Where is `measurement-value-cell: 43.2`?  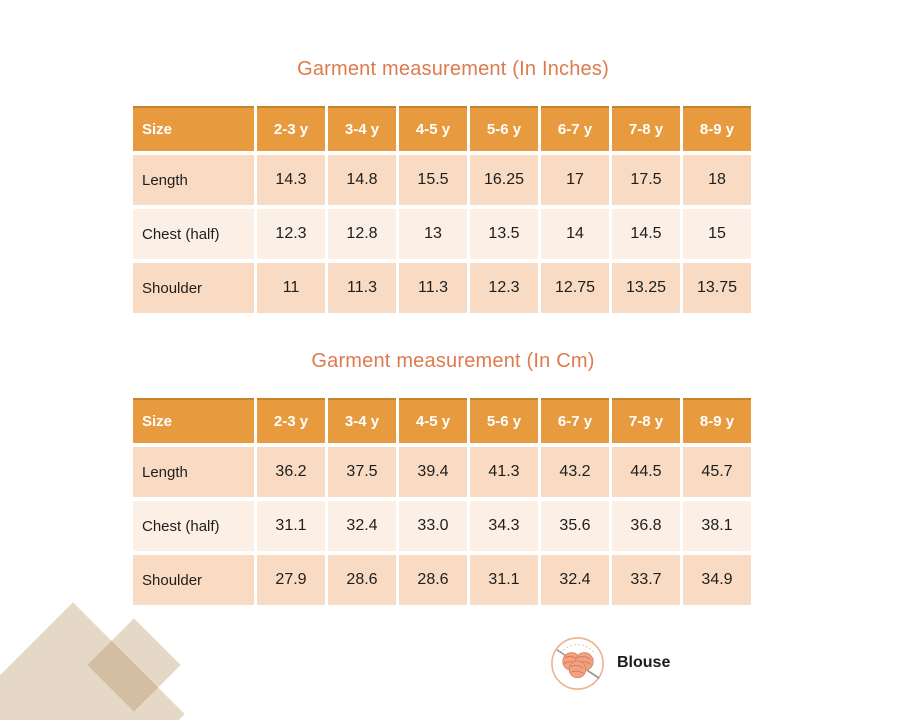
measurement-value-cell: 43.2 is located at coordinates (575, 473).